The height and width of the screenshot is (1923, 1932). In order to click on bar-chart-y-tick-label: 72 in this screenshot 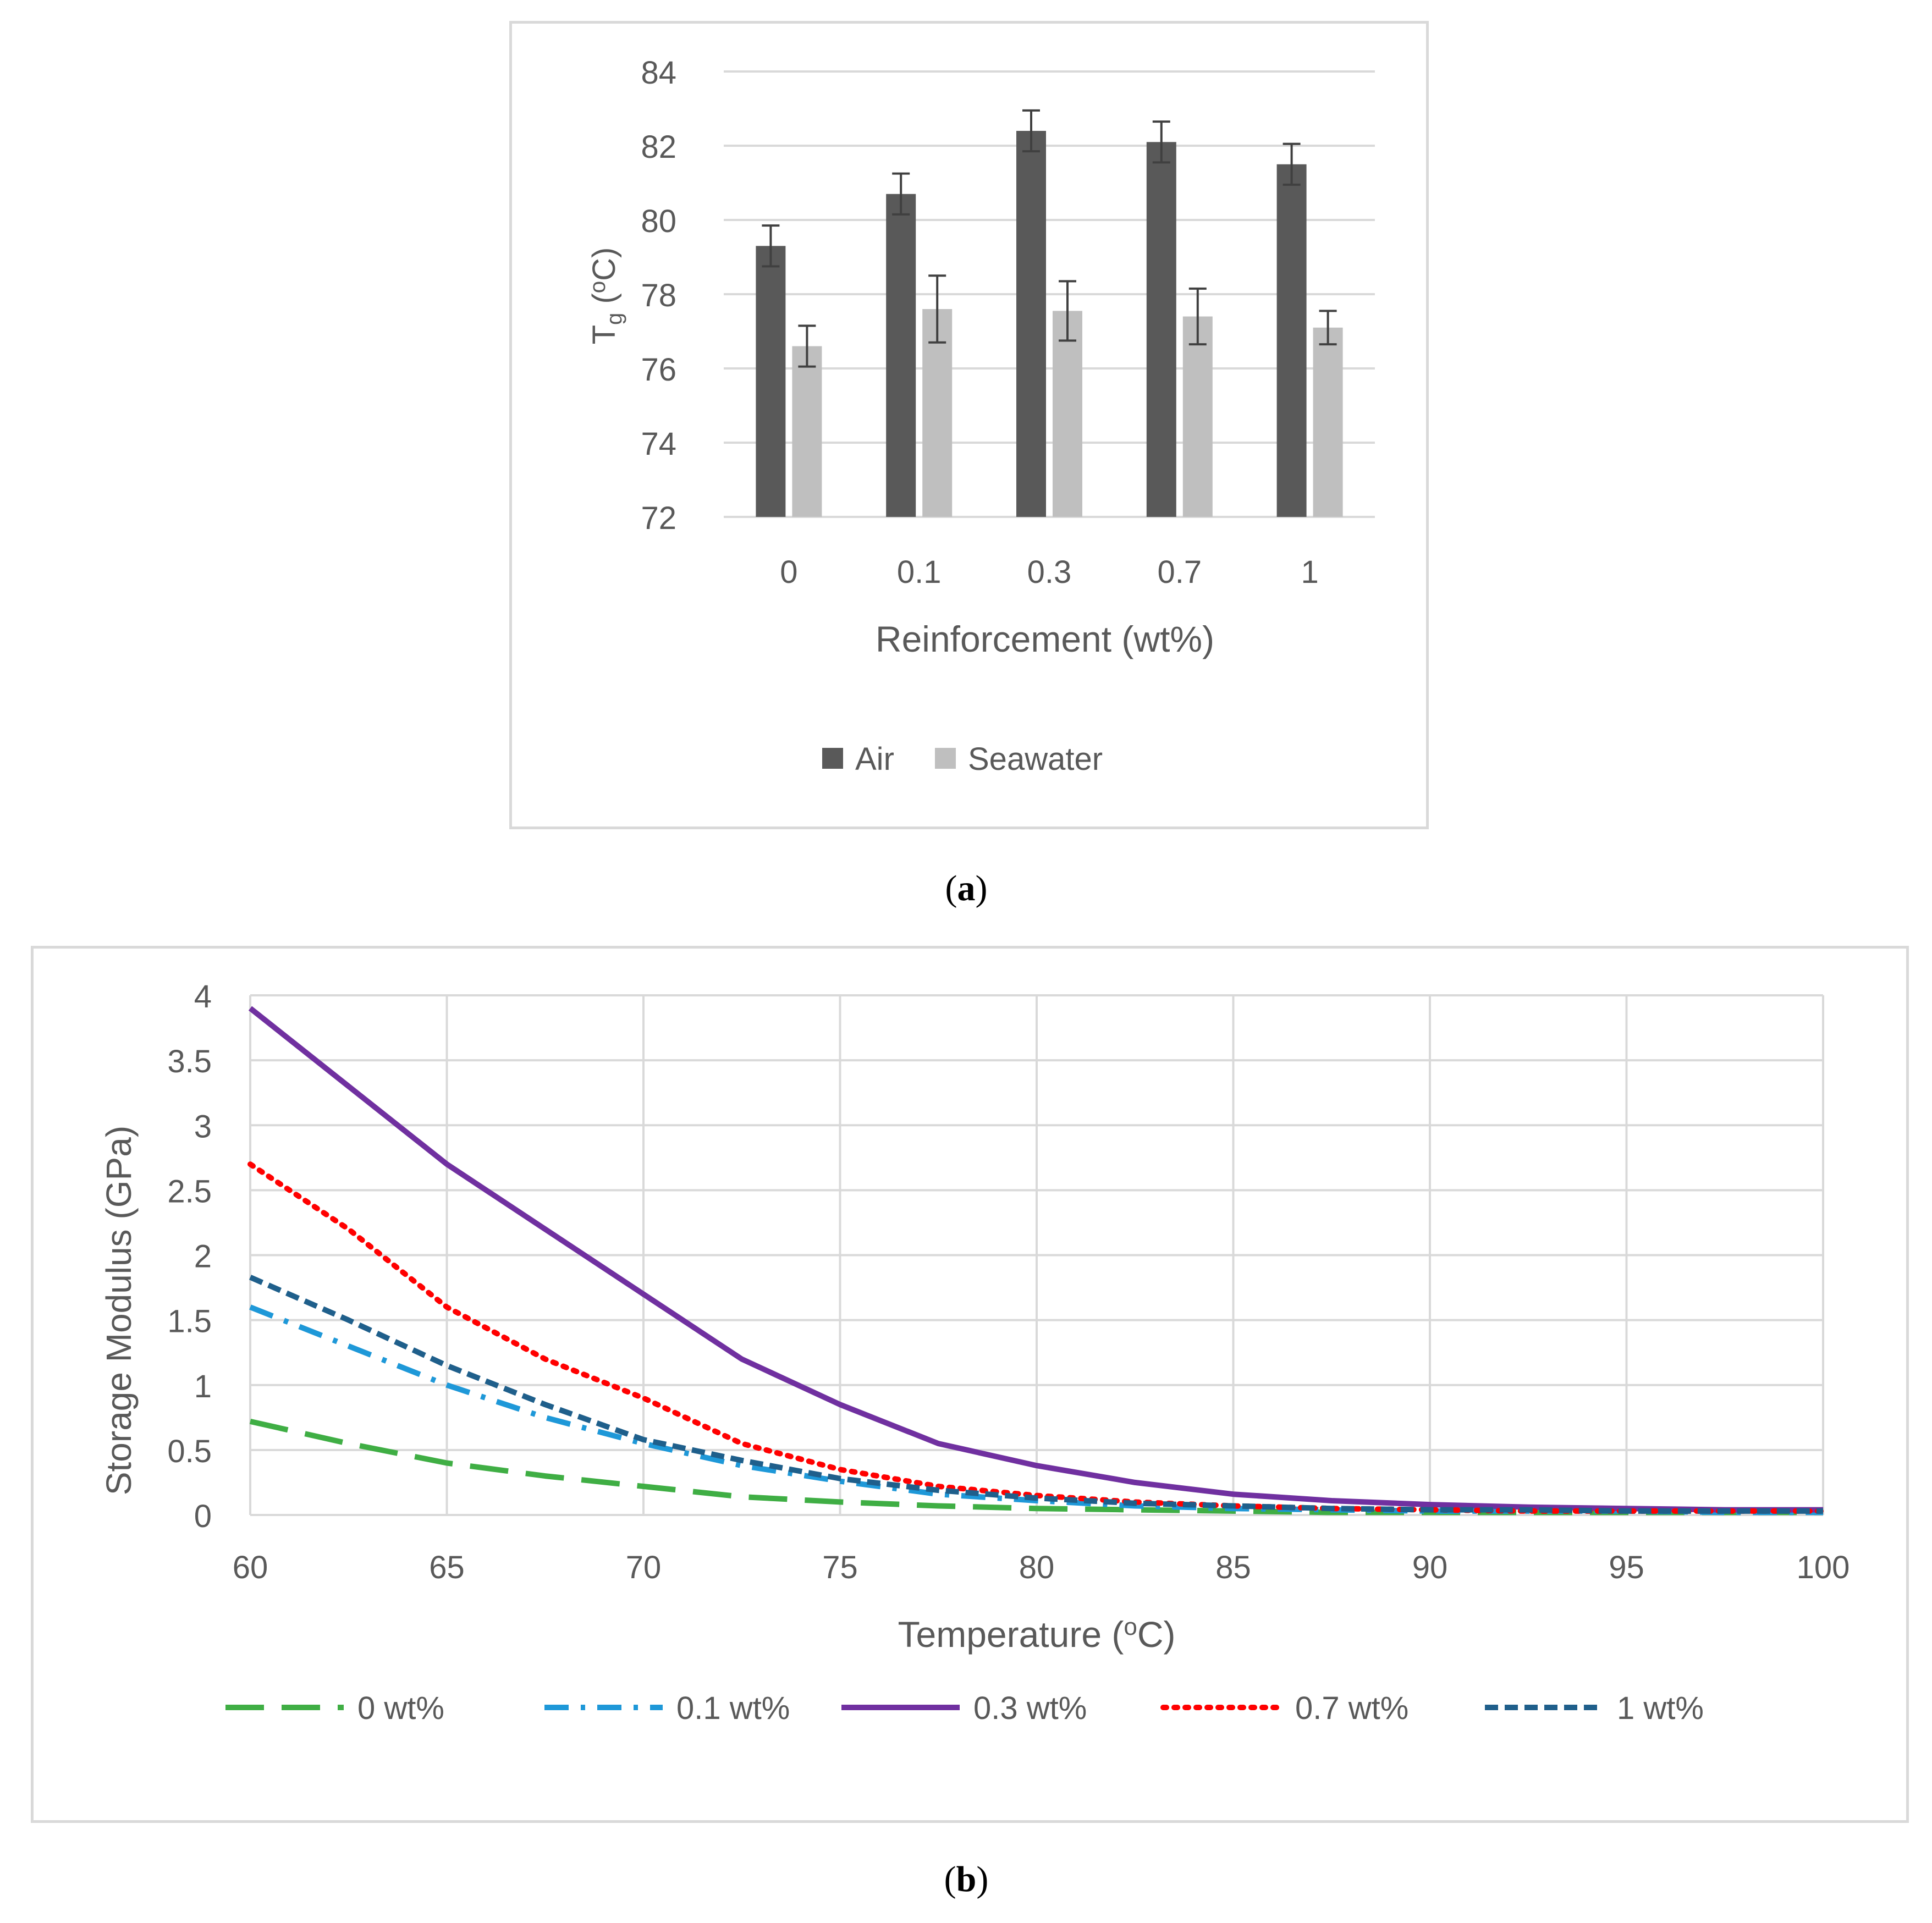, I will do `click(658, 518)`.